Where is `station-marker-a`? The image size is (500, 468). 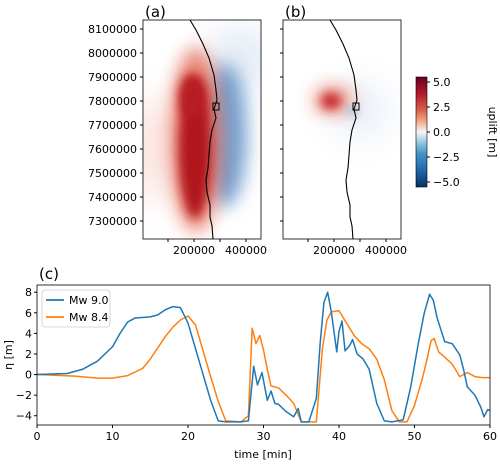
station-marker-a is located at coordinates (216, 106).